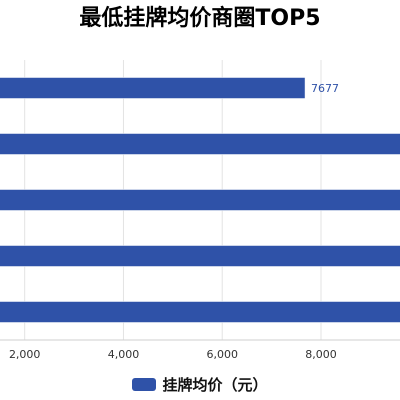 The image size is (400, 400). I want to click on legend: 挂牌均价（元）, so click(200, 384).